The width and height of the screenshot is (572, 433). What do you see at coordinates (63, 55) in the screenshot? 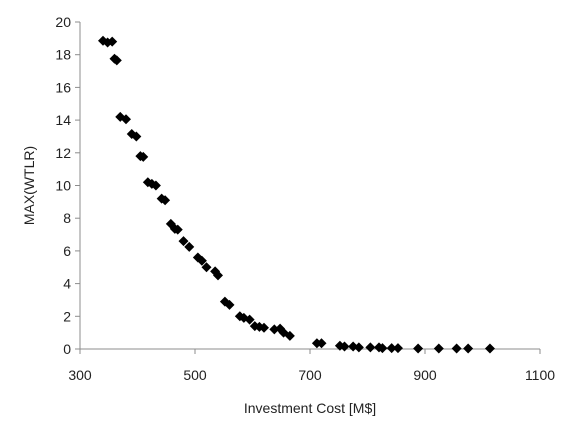
I see `y-tick-label: 18` at bounding box center [63, 55].